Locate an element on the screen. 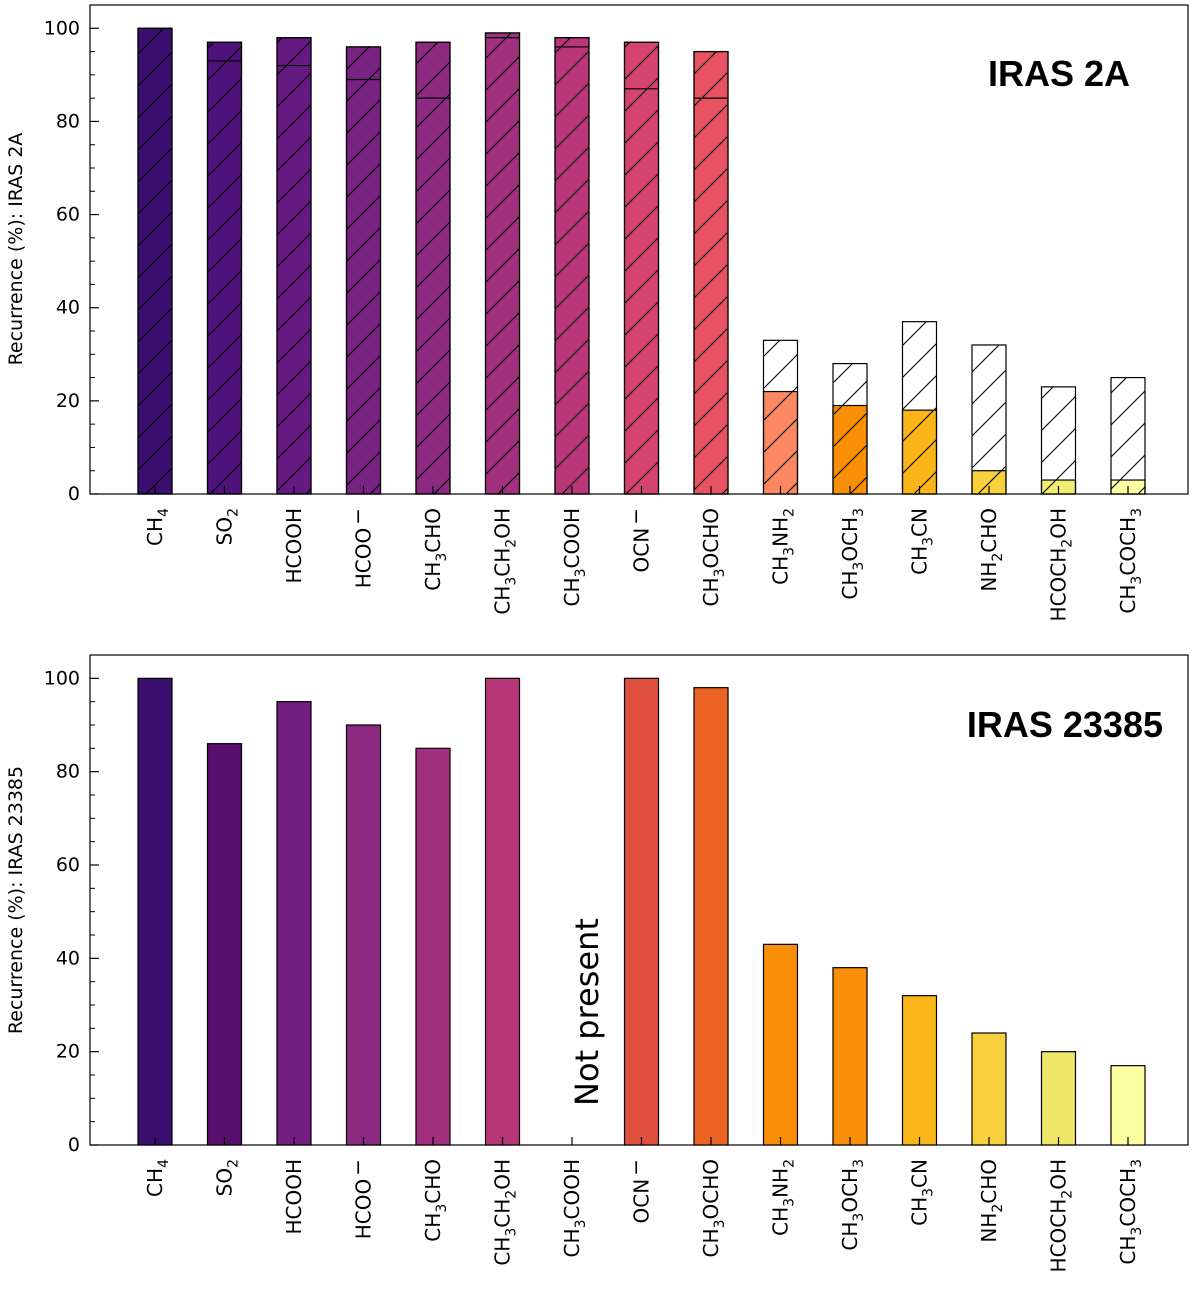 This screenshot has height=1294, width=1200. chart-title: IRAS 2A is located at coordinates (1059, 73).